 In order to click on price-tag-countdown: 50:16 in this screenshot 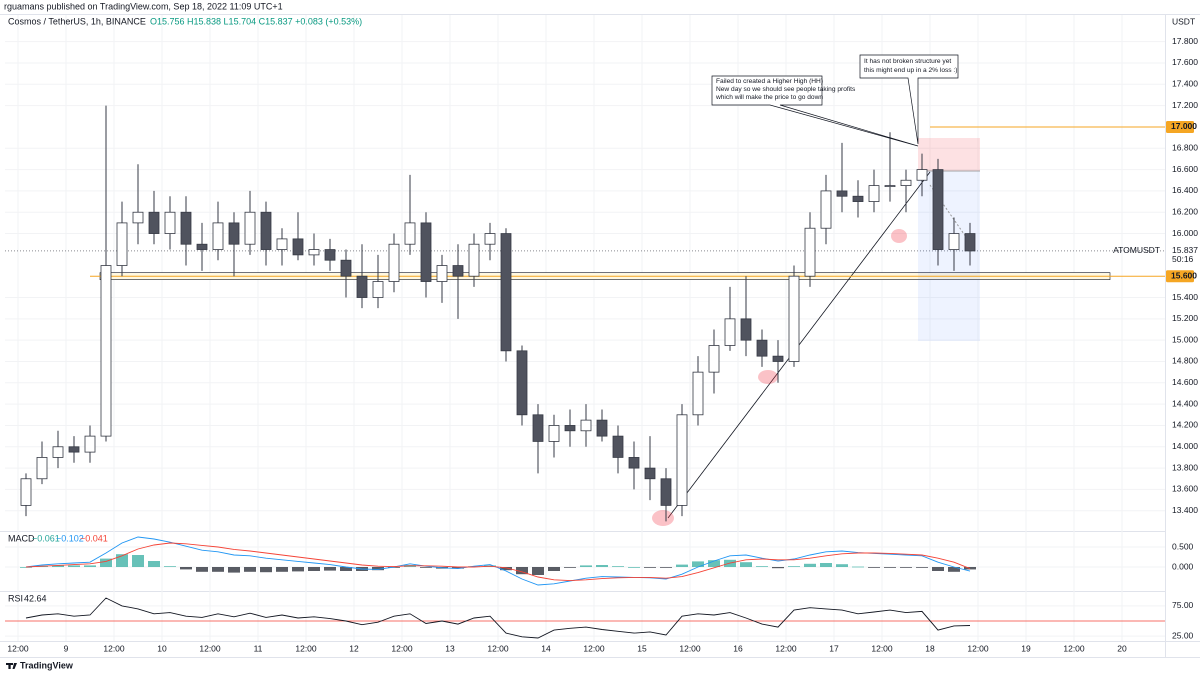, I will do `click(1183, 259)`.